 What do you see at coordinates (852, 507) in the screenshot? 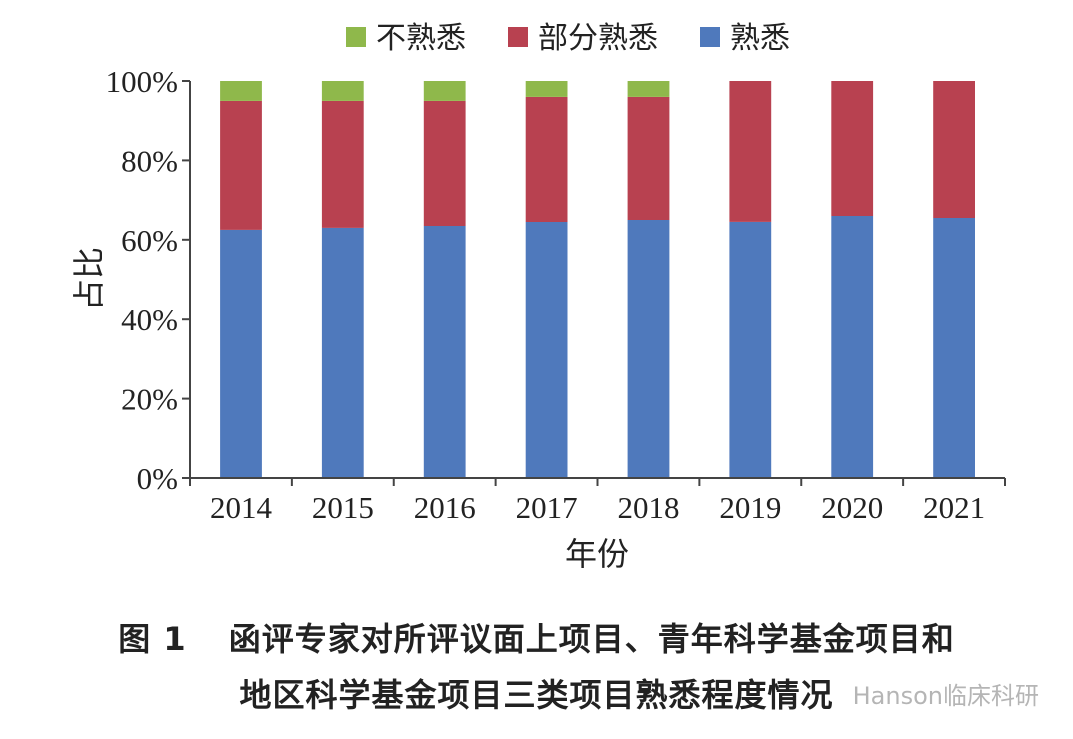
I see `x-tick-label: 2020` at bounding box center [852, 507].